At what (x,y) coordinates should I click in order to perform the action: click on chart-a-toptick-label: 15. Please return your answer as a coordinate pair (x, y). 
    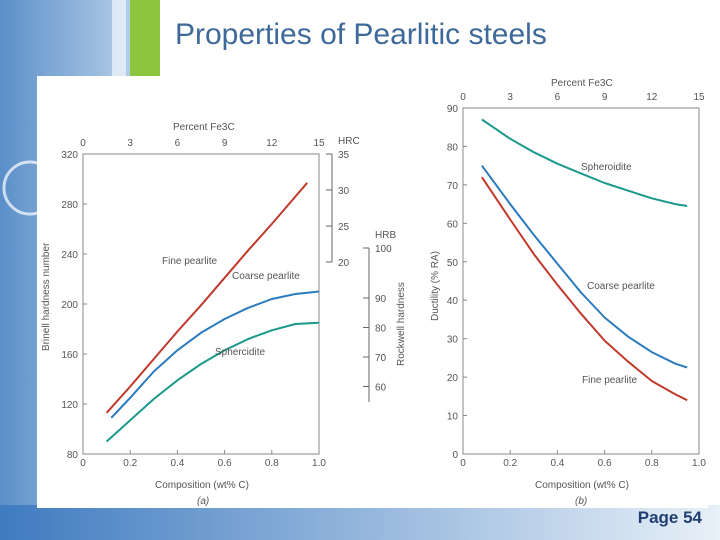
    Looking at the image, I should click on (319, 143).